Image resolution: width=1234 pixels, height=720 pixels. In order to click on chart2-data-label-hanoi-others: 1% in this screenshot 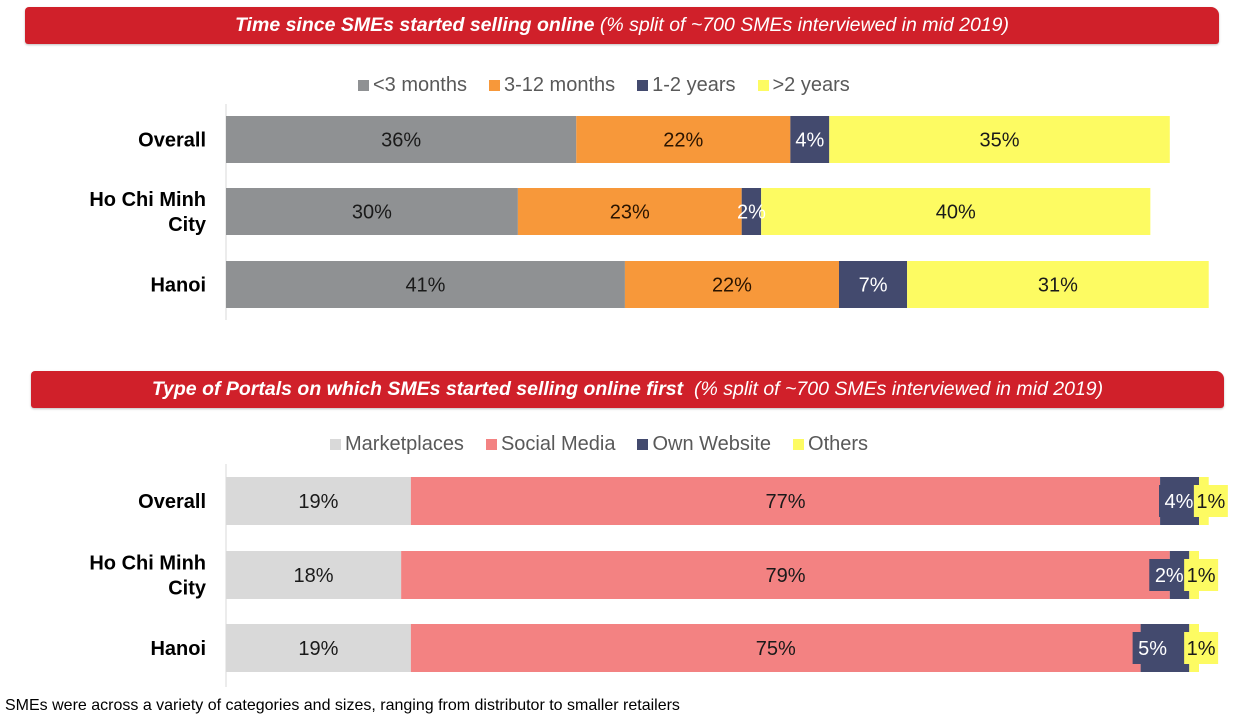, I will do `click(1201, 649)`.